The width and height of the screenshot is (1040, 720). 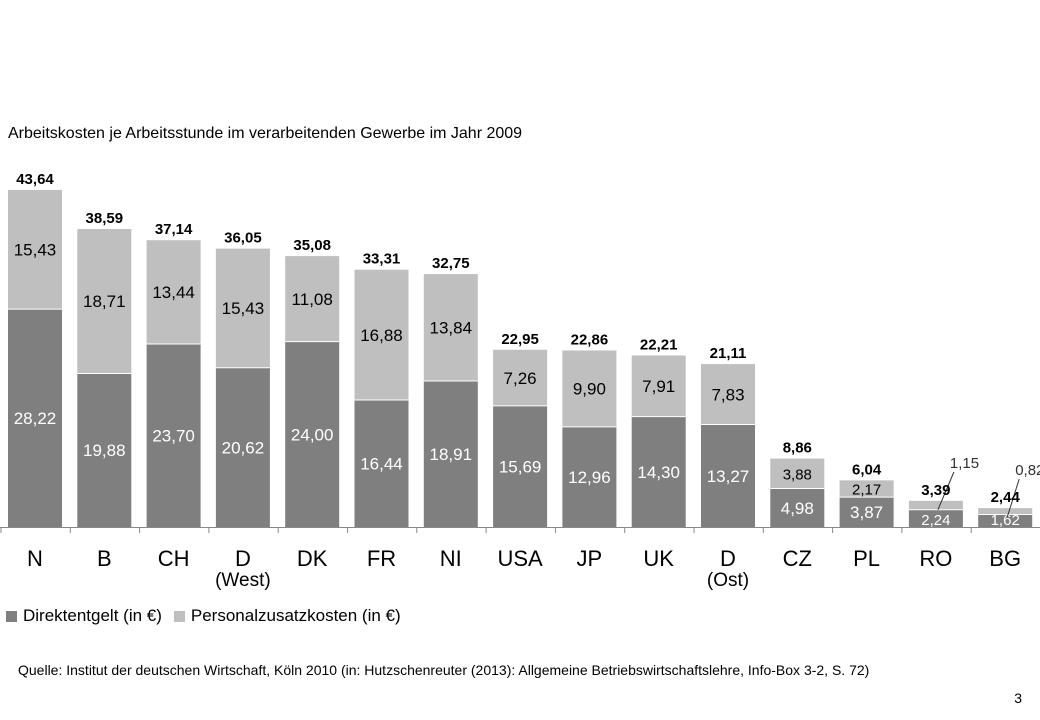 What do you see at coordinates (590, 558) in the screenshot?
I see `x-tick-label: JP` at bounding box center [590, 558].